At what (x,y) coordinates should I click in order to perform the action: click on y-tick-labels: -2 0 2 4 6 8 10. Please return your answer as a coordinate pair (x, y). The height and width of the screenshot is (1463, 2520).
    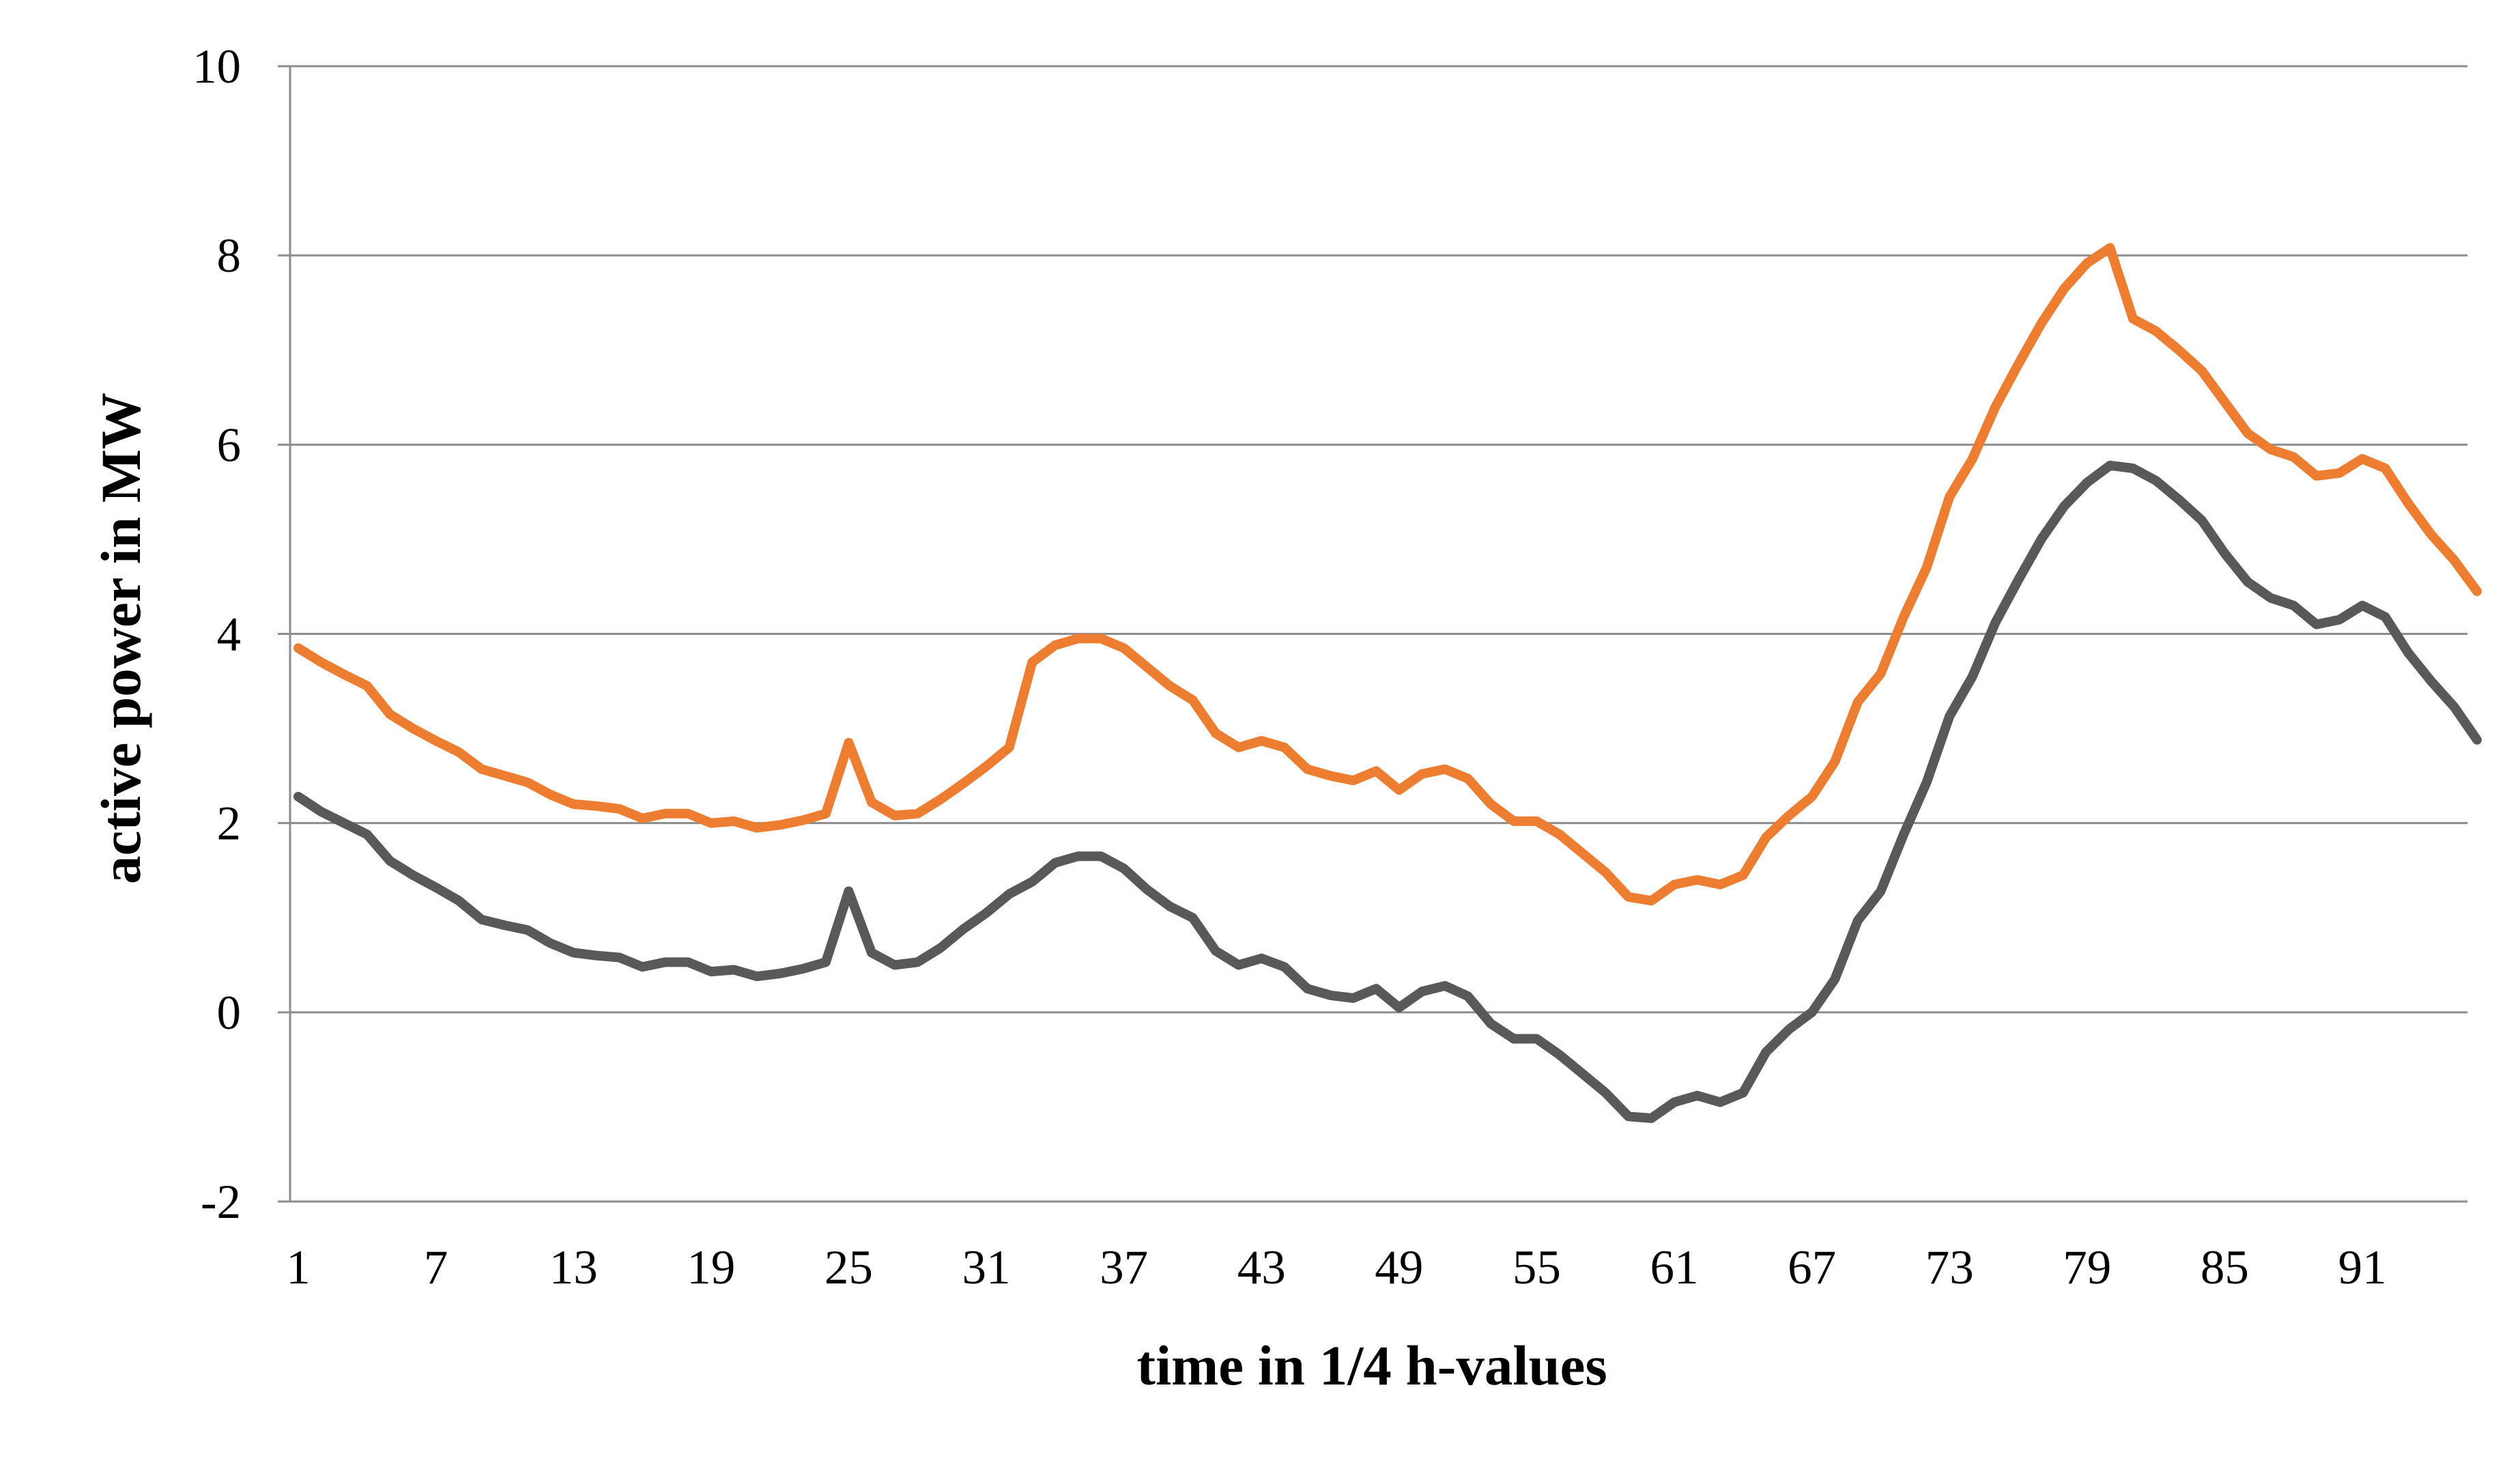
    Looking at the image, I should click on (216, 634).